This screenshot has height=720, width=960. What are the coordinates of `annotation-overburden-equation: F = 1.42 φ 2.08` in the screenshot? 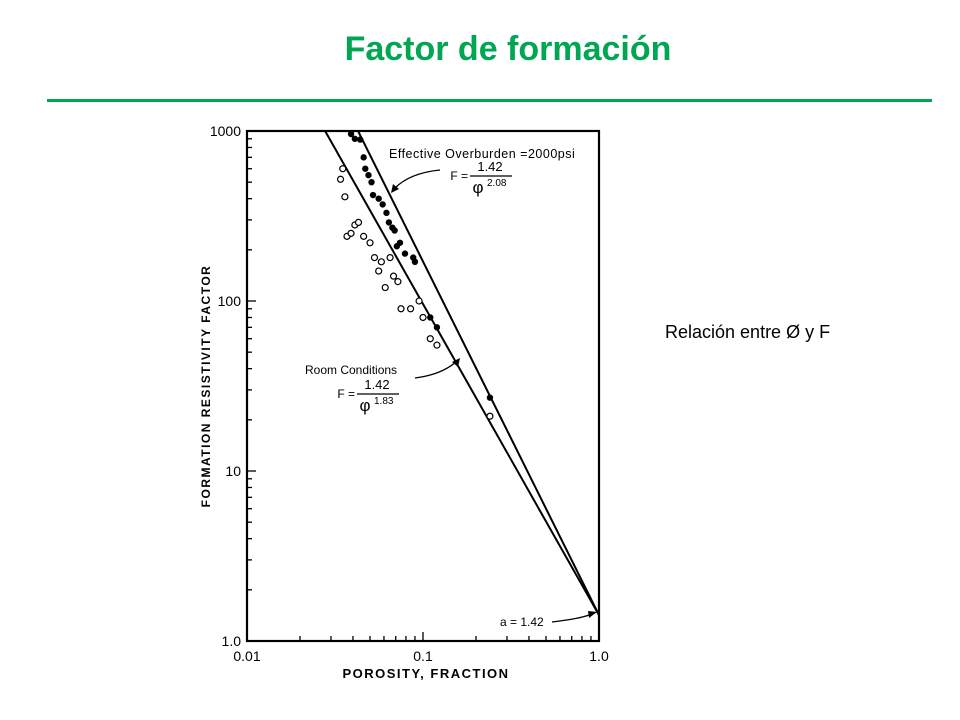 It's located at (481, 178).